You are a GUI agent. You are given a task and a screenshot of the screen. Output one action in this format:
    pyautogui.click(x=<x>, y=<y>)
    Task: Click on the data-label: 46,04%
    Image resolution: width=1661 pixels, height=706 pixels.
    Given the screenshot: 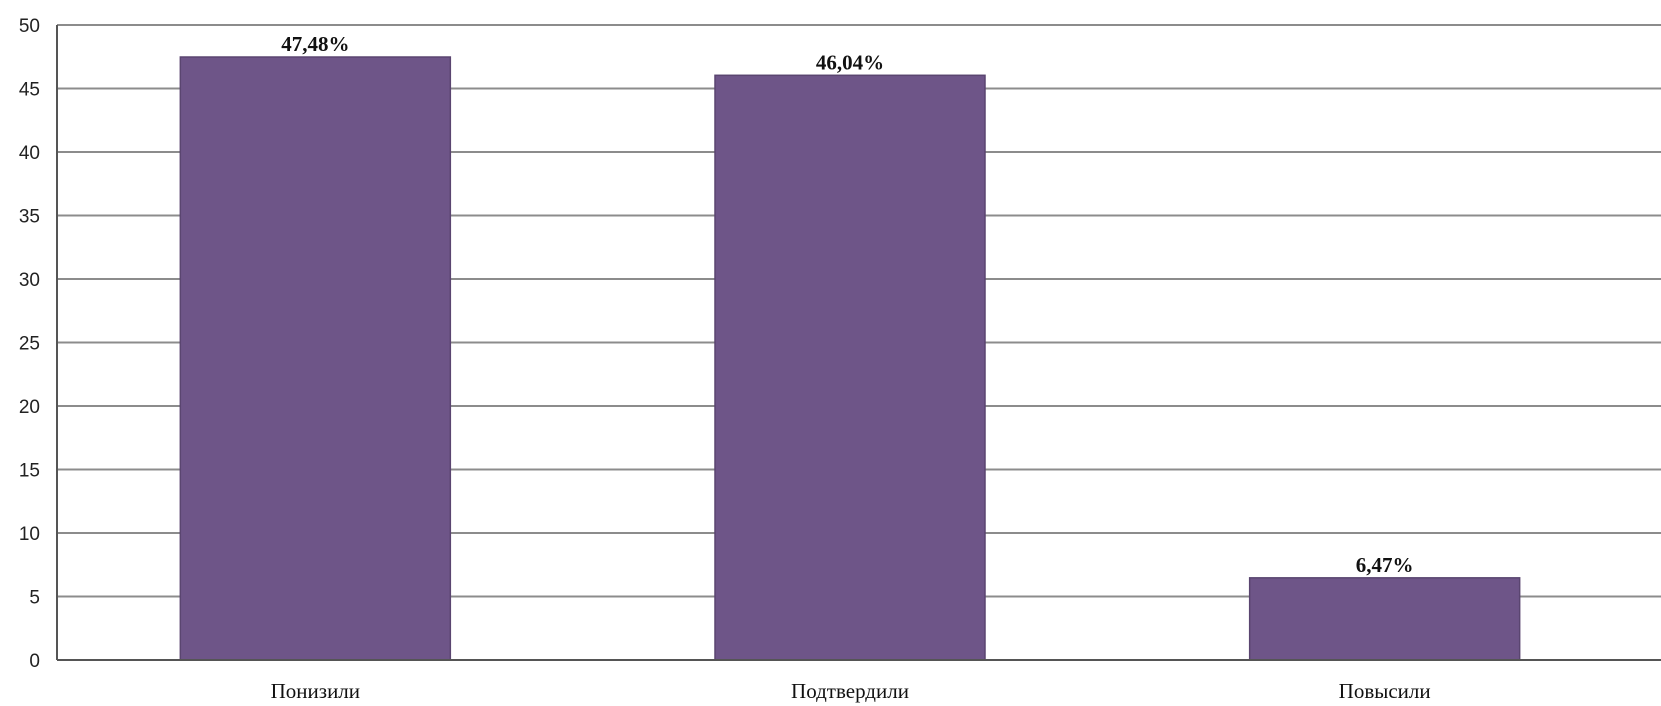 What is the action you would take?
    pyautogui.click(x=850, y=62)
    